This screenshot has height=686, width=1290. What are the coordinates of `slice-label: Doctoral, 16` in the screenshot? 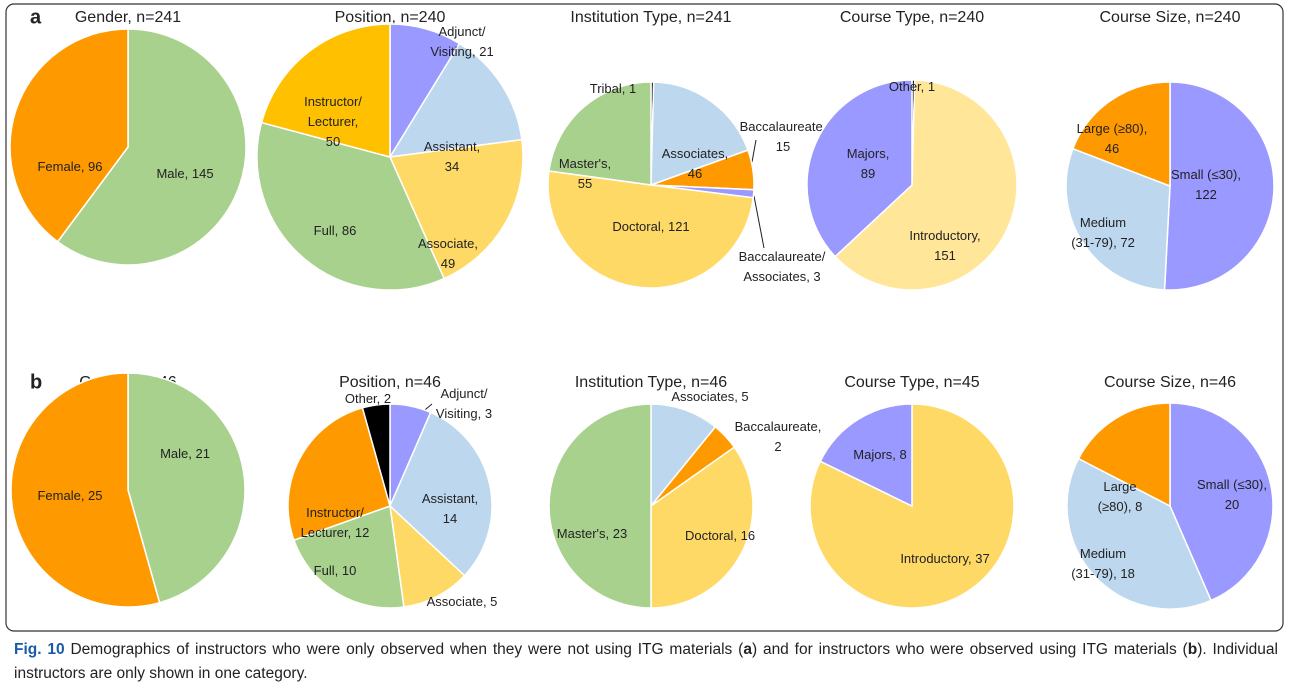 It's located at (720, 535).